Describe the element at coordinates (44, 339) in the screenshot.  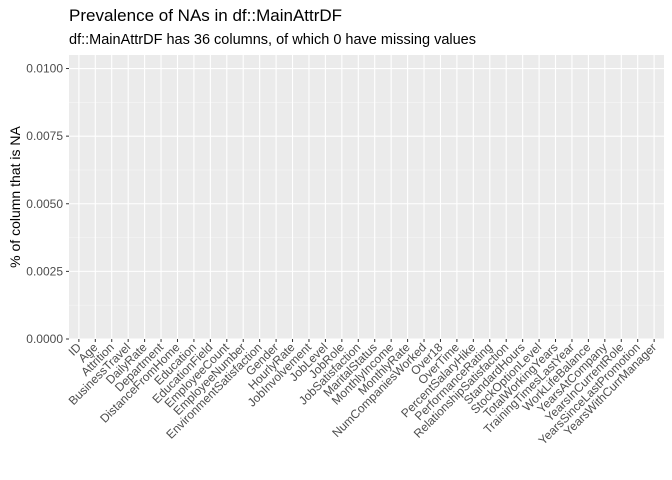
I see `y-tick-label: 0.0000` at that location.